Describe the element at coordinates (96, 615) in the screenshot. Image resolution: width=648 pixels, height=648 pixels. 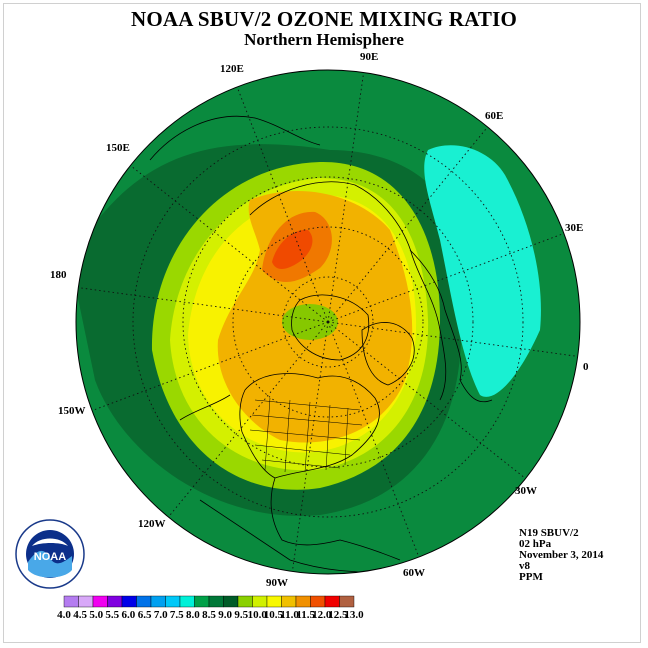
I see `colorbar-tick-label: 5.0` at that location.